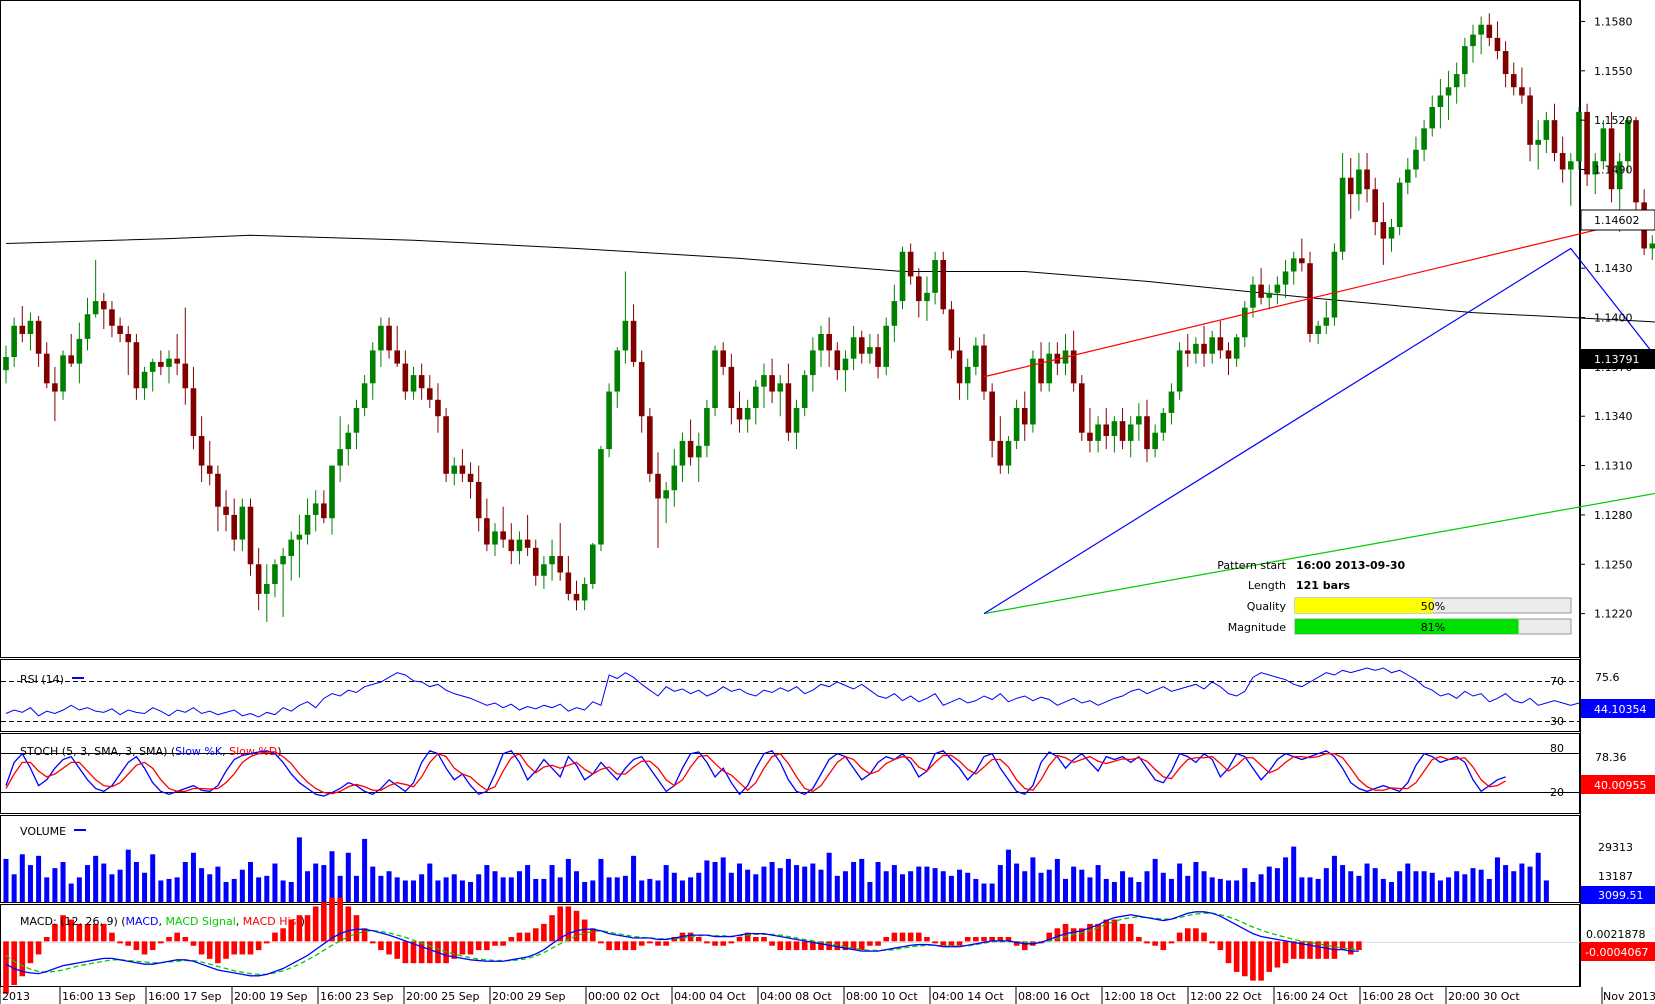  Describe the element at coordinates (830, 278) in the screenshot. I see `sma-line` at that location.